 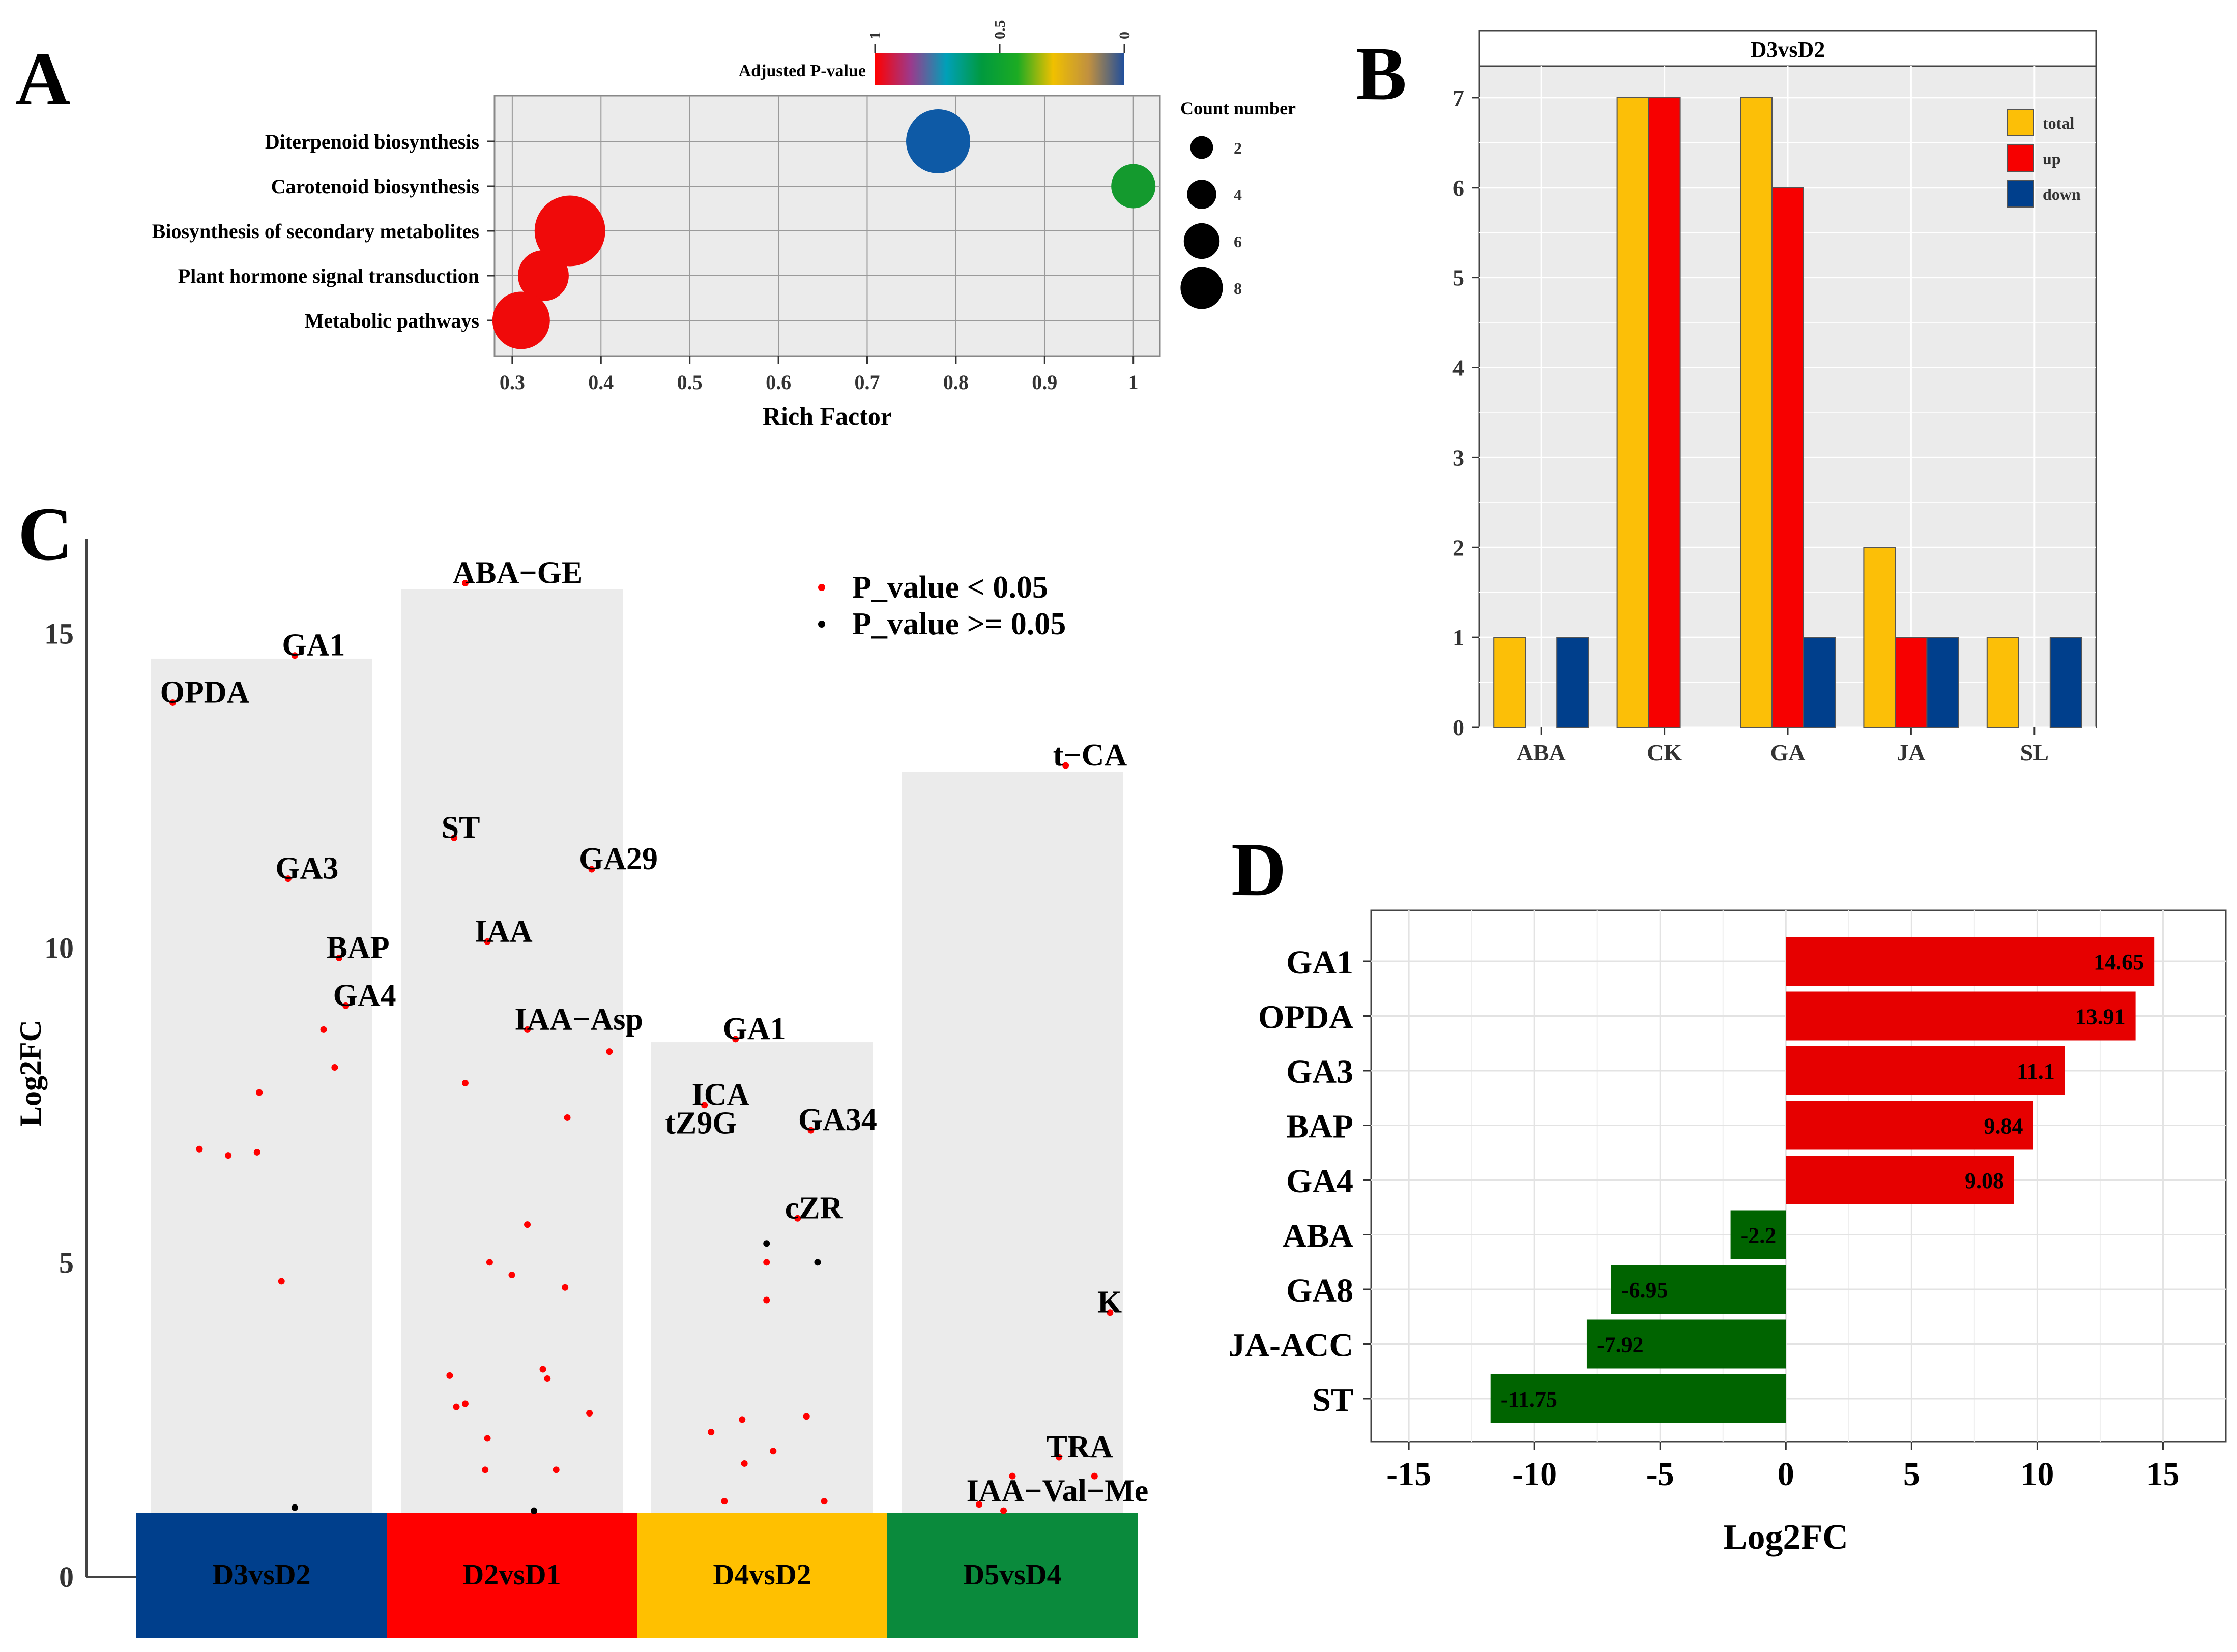 I want to click on group-label: D5vsD4, so click(x=1012, y=1574).